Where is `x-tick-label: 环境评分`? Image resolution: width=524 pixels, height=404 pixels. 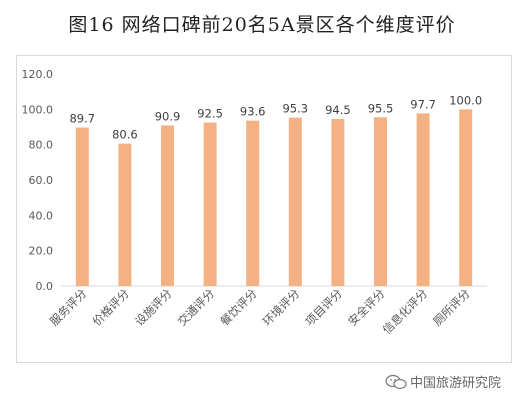 x-tick-label: 环境评分 is located at coordinates (281, 307).